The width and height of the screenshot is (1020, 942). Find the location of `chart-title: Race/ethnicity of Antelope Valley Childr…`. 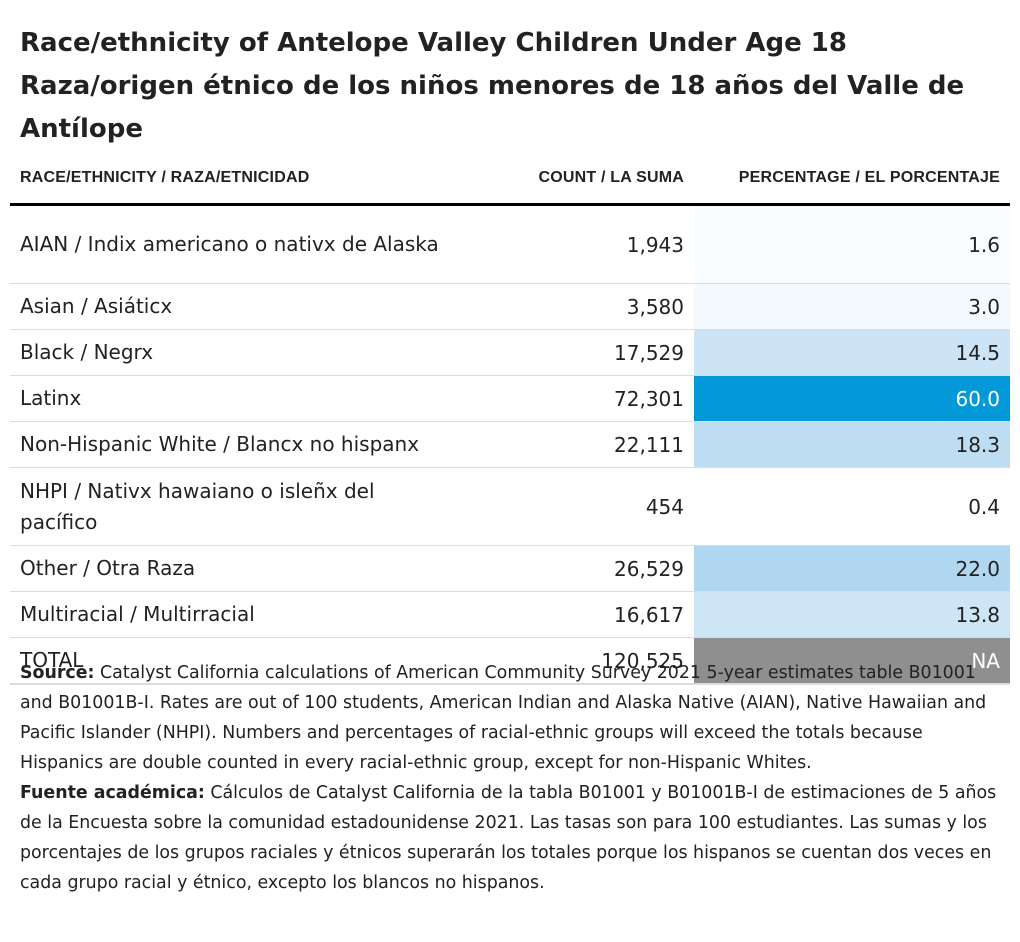

chart-title: Race/ethnicity of Antelope Valley Childr… is located at coordinates (512, 86).